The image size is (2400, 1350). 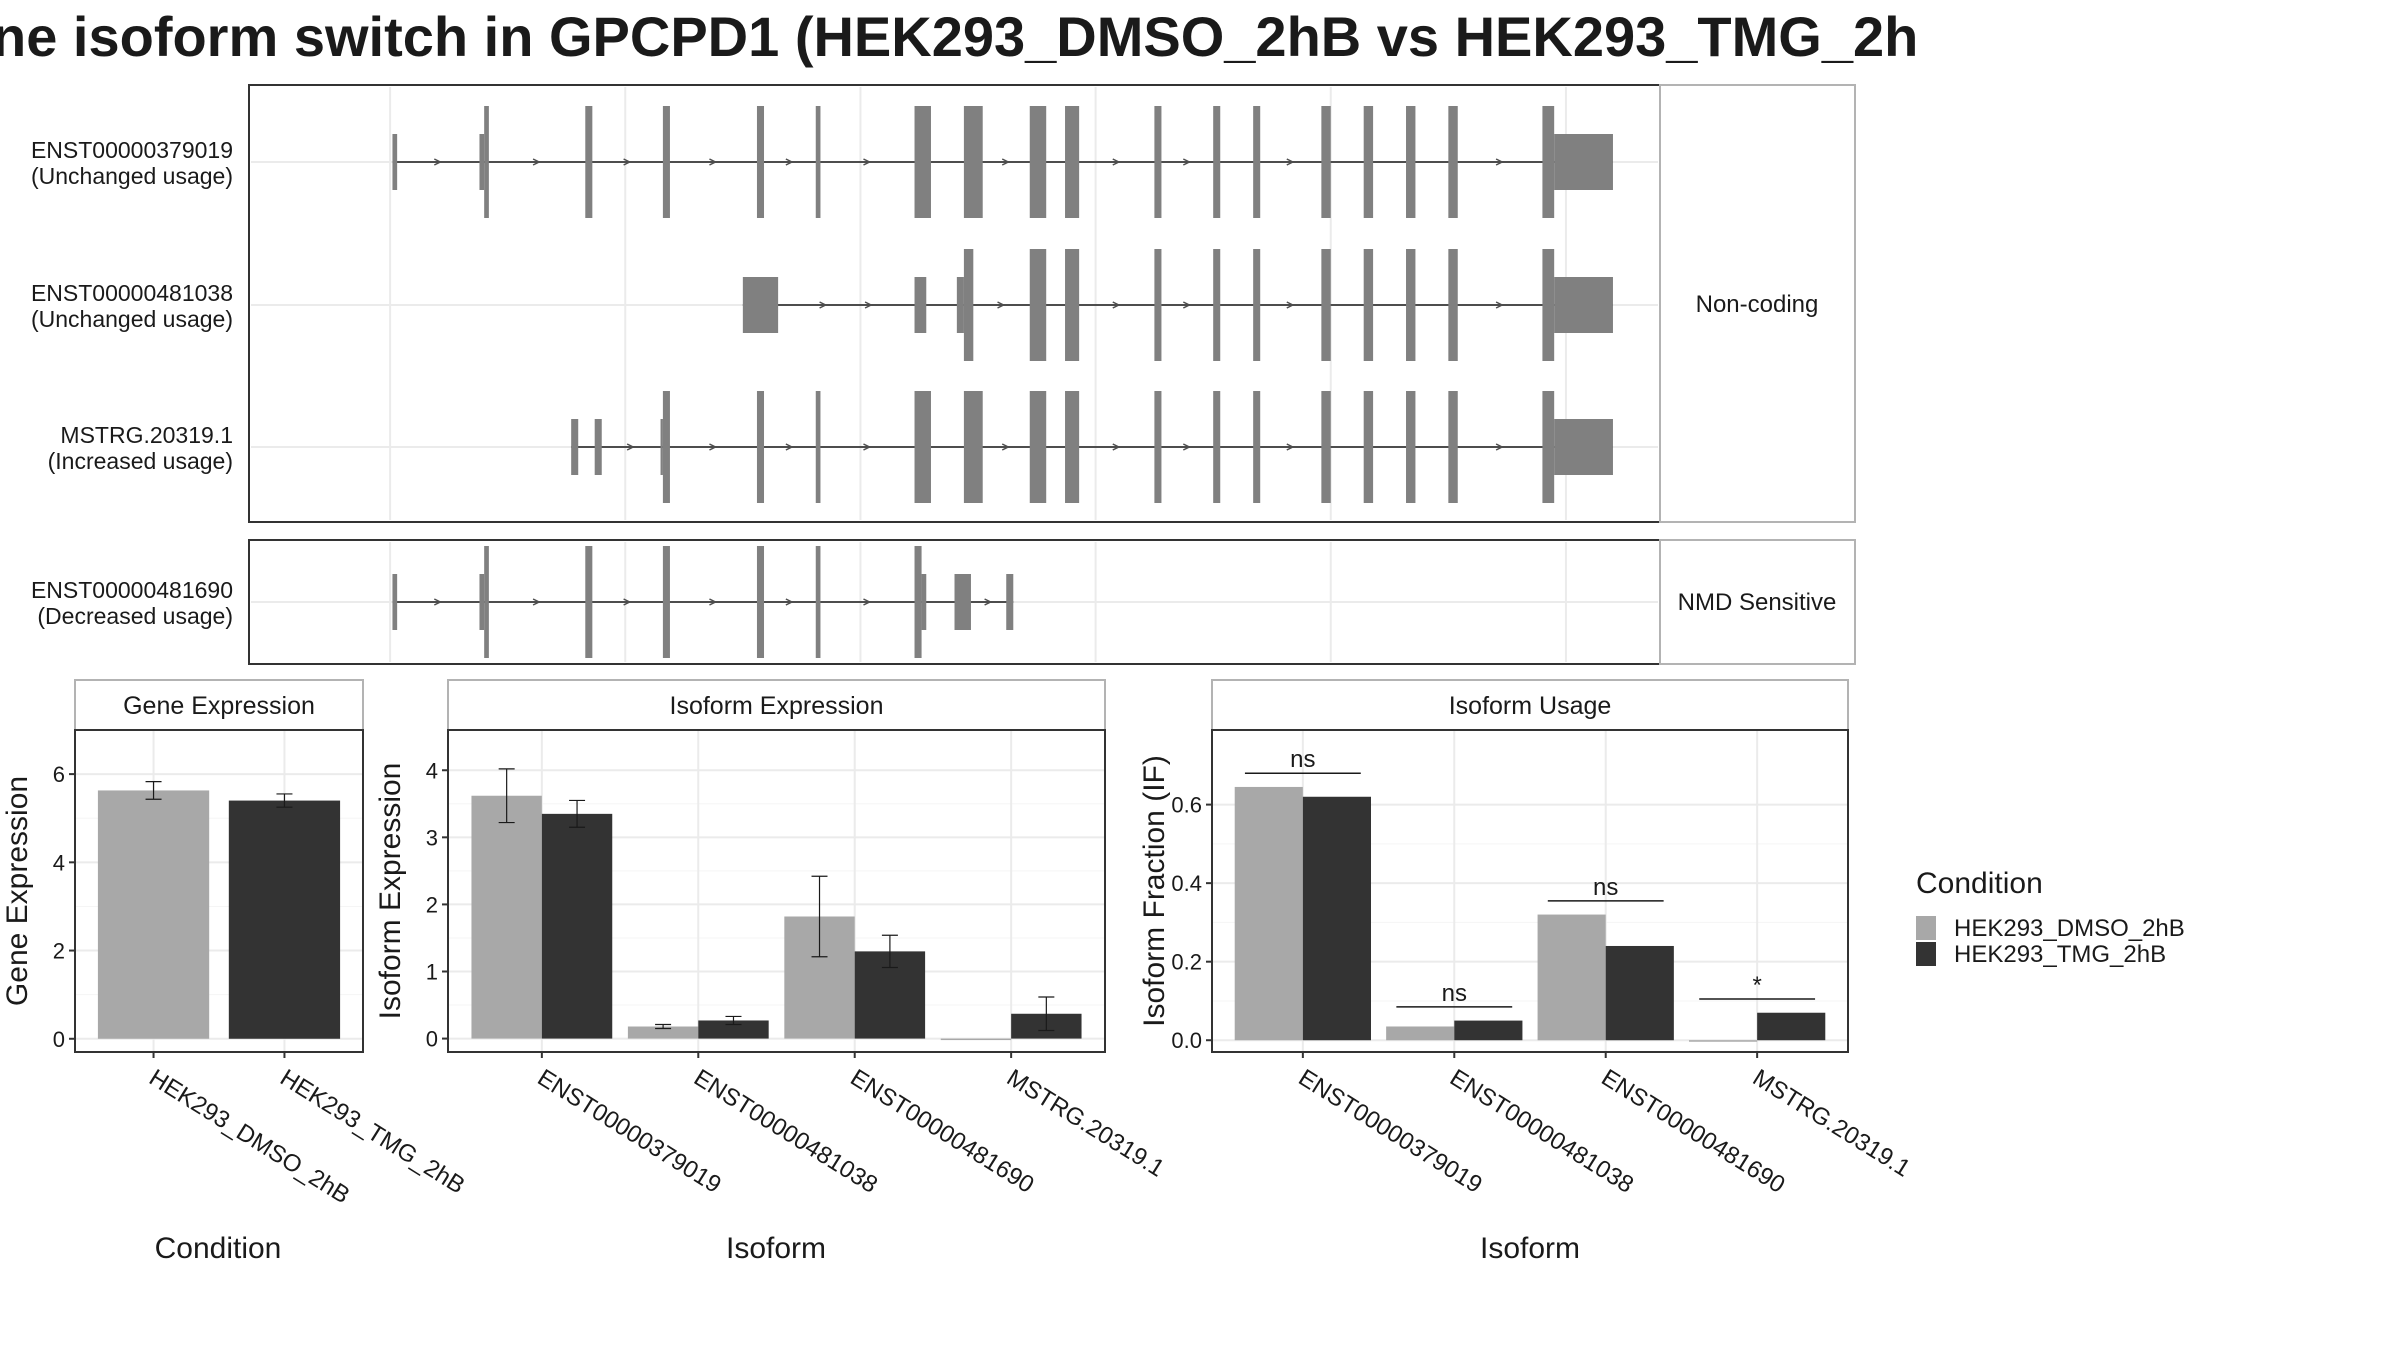 What do you see at coordinates (830, 447) in the screenshot?
I see `transcript-MSTRG.20319.1: MSTRG.20319.1(Increased usage)` at bounding box center [830, 447].